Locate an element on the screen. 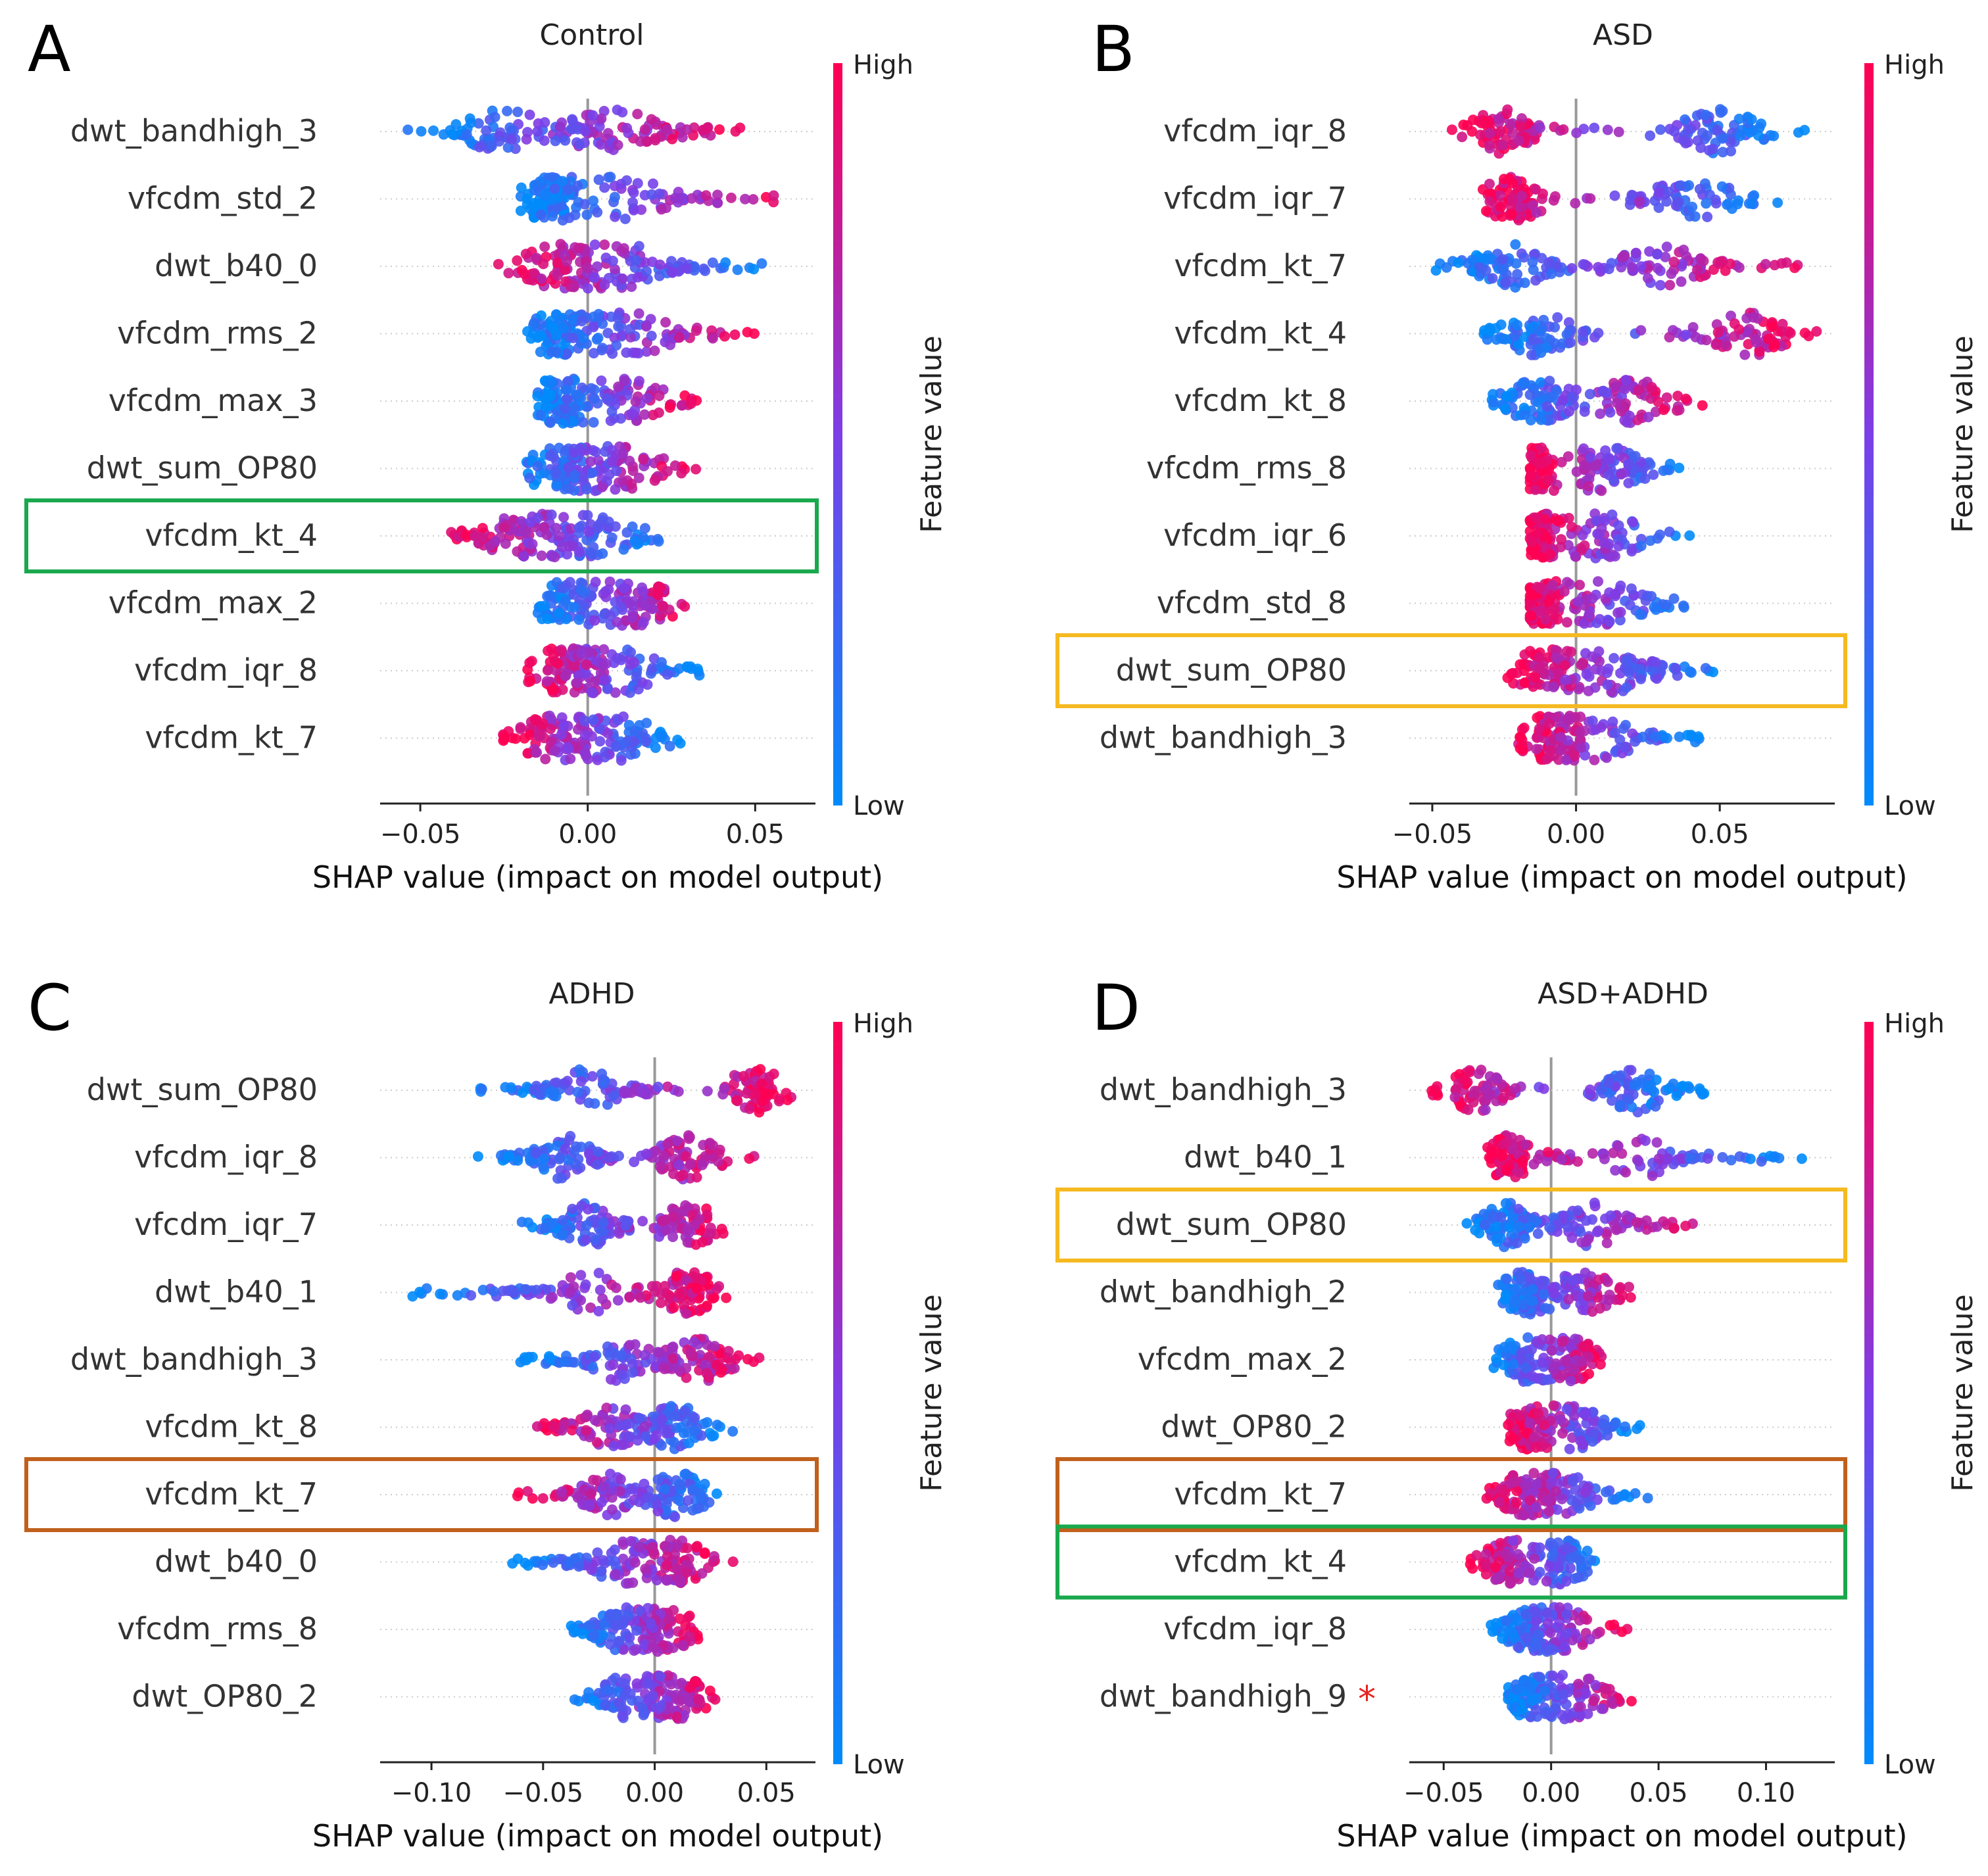 Image resolution: width=1988 pixels, height=1876 pixels. panel-letter: C is located at coordinates (50, 1008).